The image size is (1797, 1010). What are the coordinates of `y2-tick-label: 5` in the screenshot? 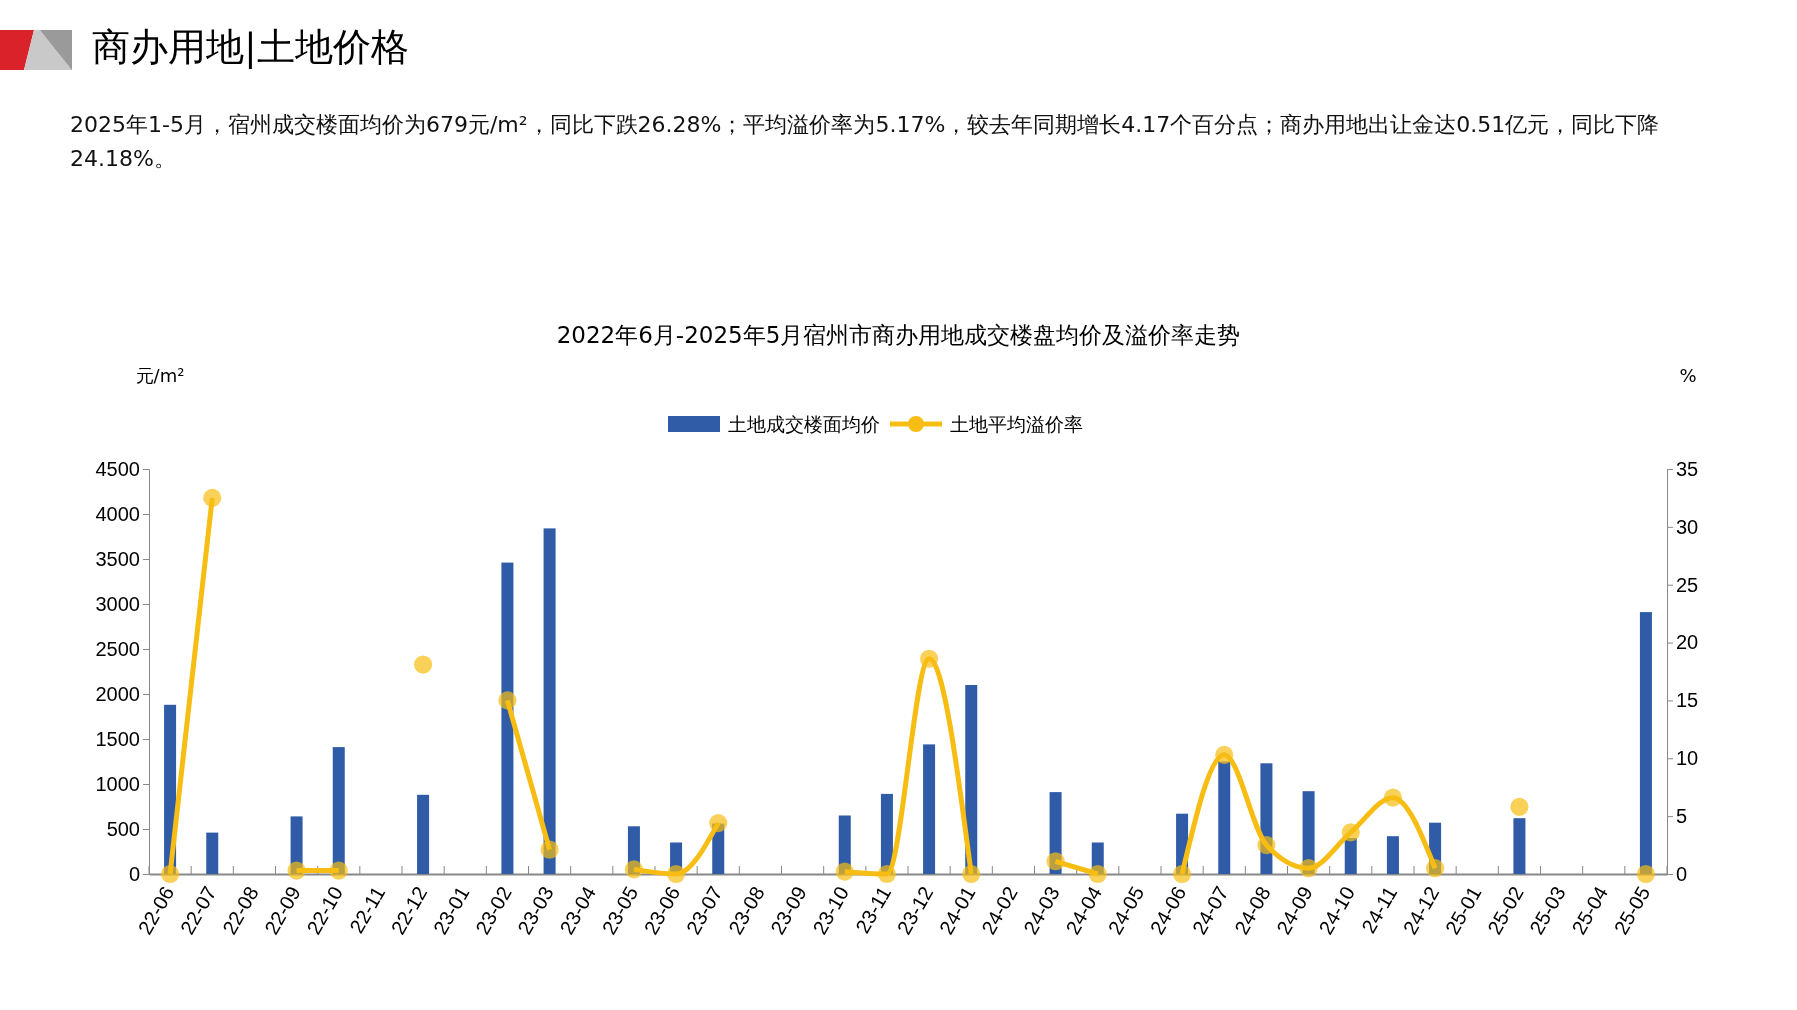 It's located at (1682, 816).